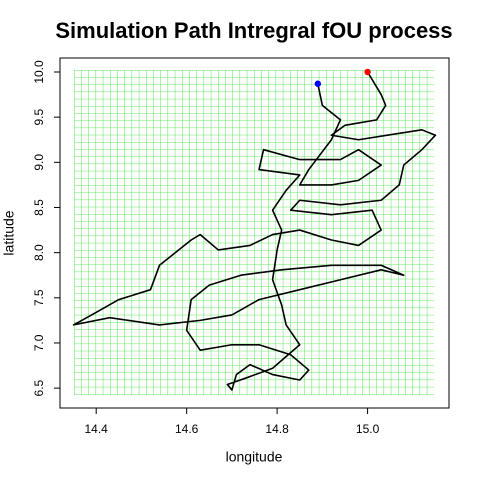 The image size is (480, 480). Describe the element at coordinates (318, 83) in the screenshot. I see `end-point` at that location.